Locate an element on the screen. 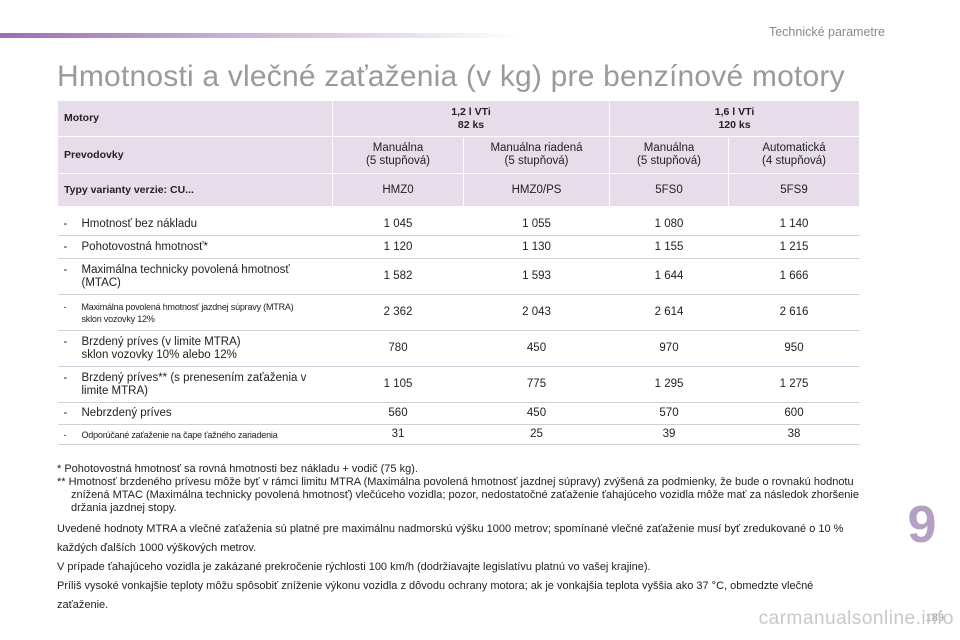  row-label: - Pohotovostná hmotnosť* is located at coordinates (195, 247).